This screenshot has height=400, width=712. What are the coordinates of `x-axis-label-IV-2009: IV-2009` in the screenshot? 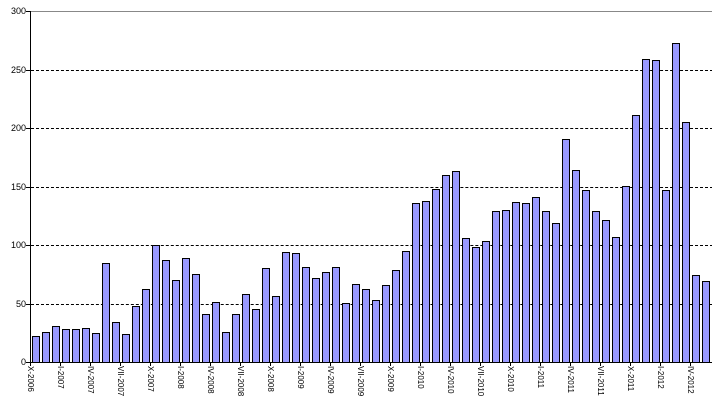 It's located at (330, 380).